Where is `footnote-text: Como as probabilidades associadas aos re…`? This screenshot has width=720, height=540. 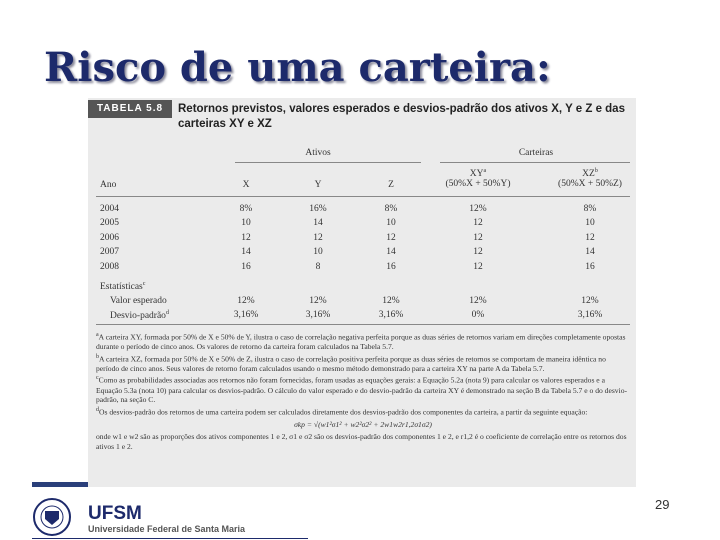
footnote-text: Como as probabilidades associadas aos re… is located at coordinates (362, 390).